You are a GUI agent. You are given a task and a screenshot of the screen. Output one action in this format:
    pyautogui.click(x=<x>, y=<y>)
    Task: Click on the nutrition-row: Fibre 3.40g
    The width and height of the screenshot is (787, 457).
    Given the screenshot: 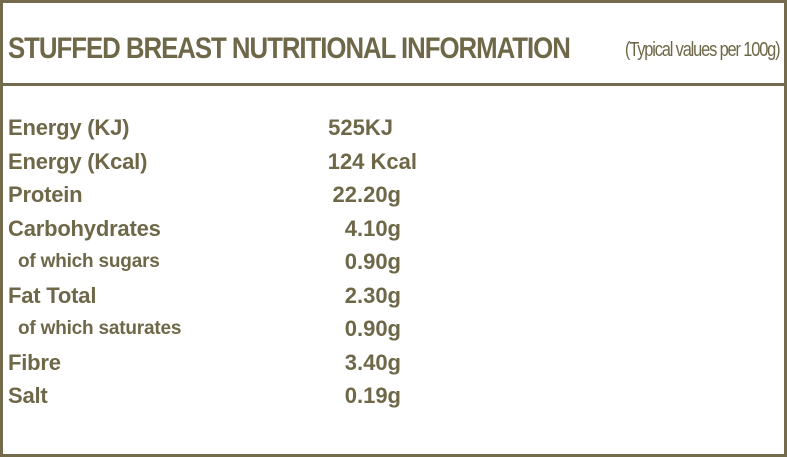 What is the action you would take?
    pyautogui.click(x=393, y=363)
    